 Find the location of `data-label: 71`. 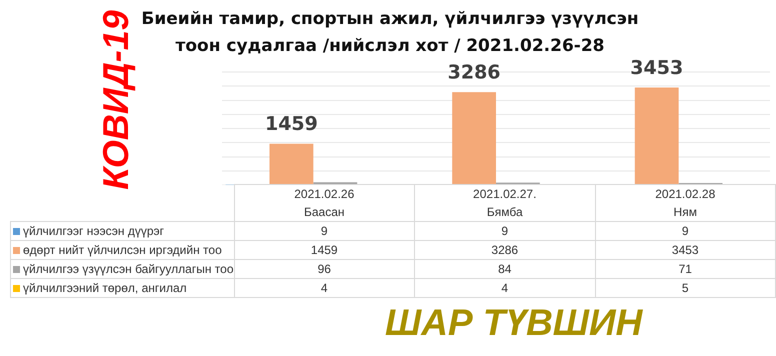

data-label: 71 is located at coordinates (685, 269).